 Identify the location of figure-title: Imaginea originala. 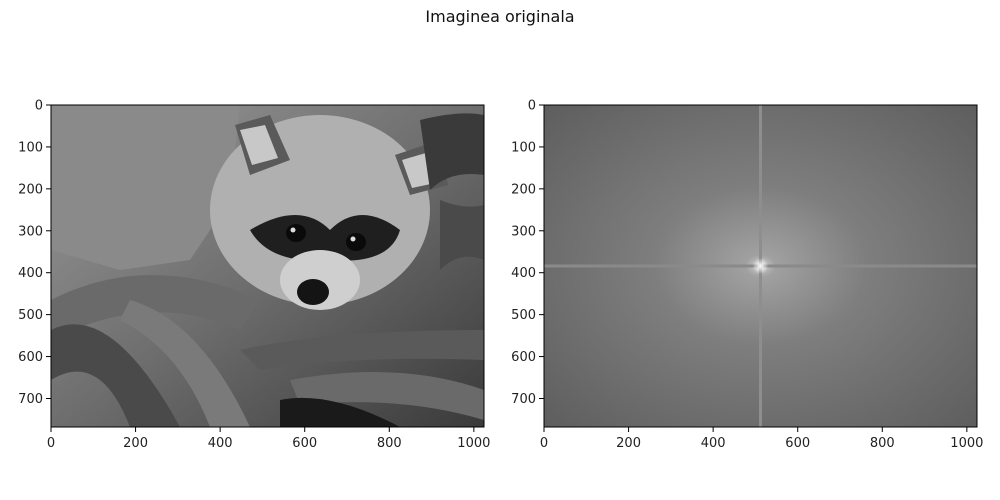
(500, 16).